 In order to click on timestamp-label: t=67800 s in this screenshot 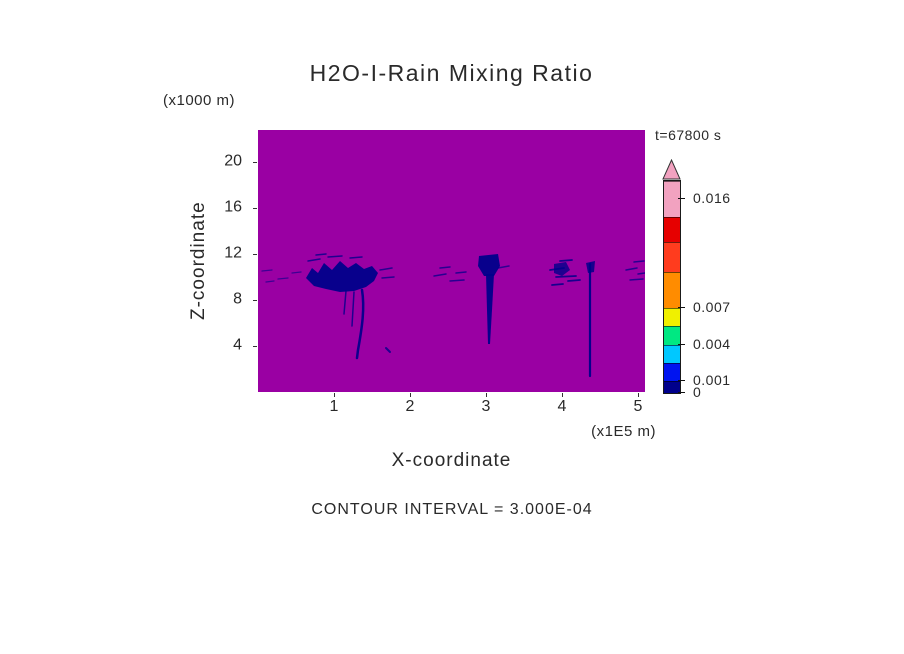, I will do `click(688, 135)`.